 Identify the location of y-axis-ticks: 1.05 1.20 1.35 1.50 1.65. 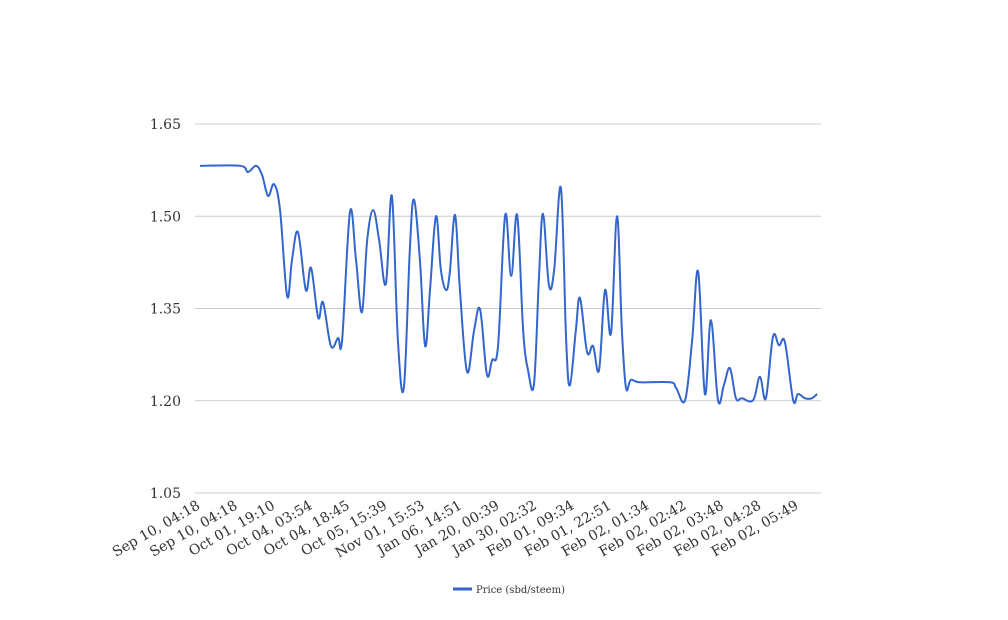
(165, 309).